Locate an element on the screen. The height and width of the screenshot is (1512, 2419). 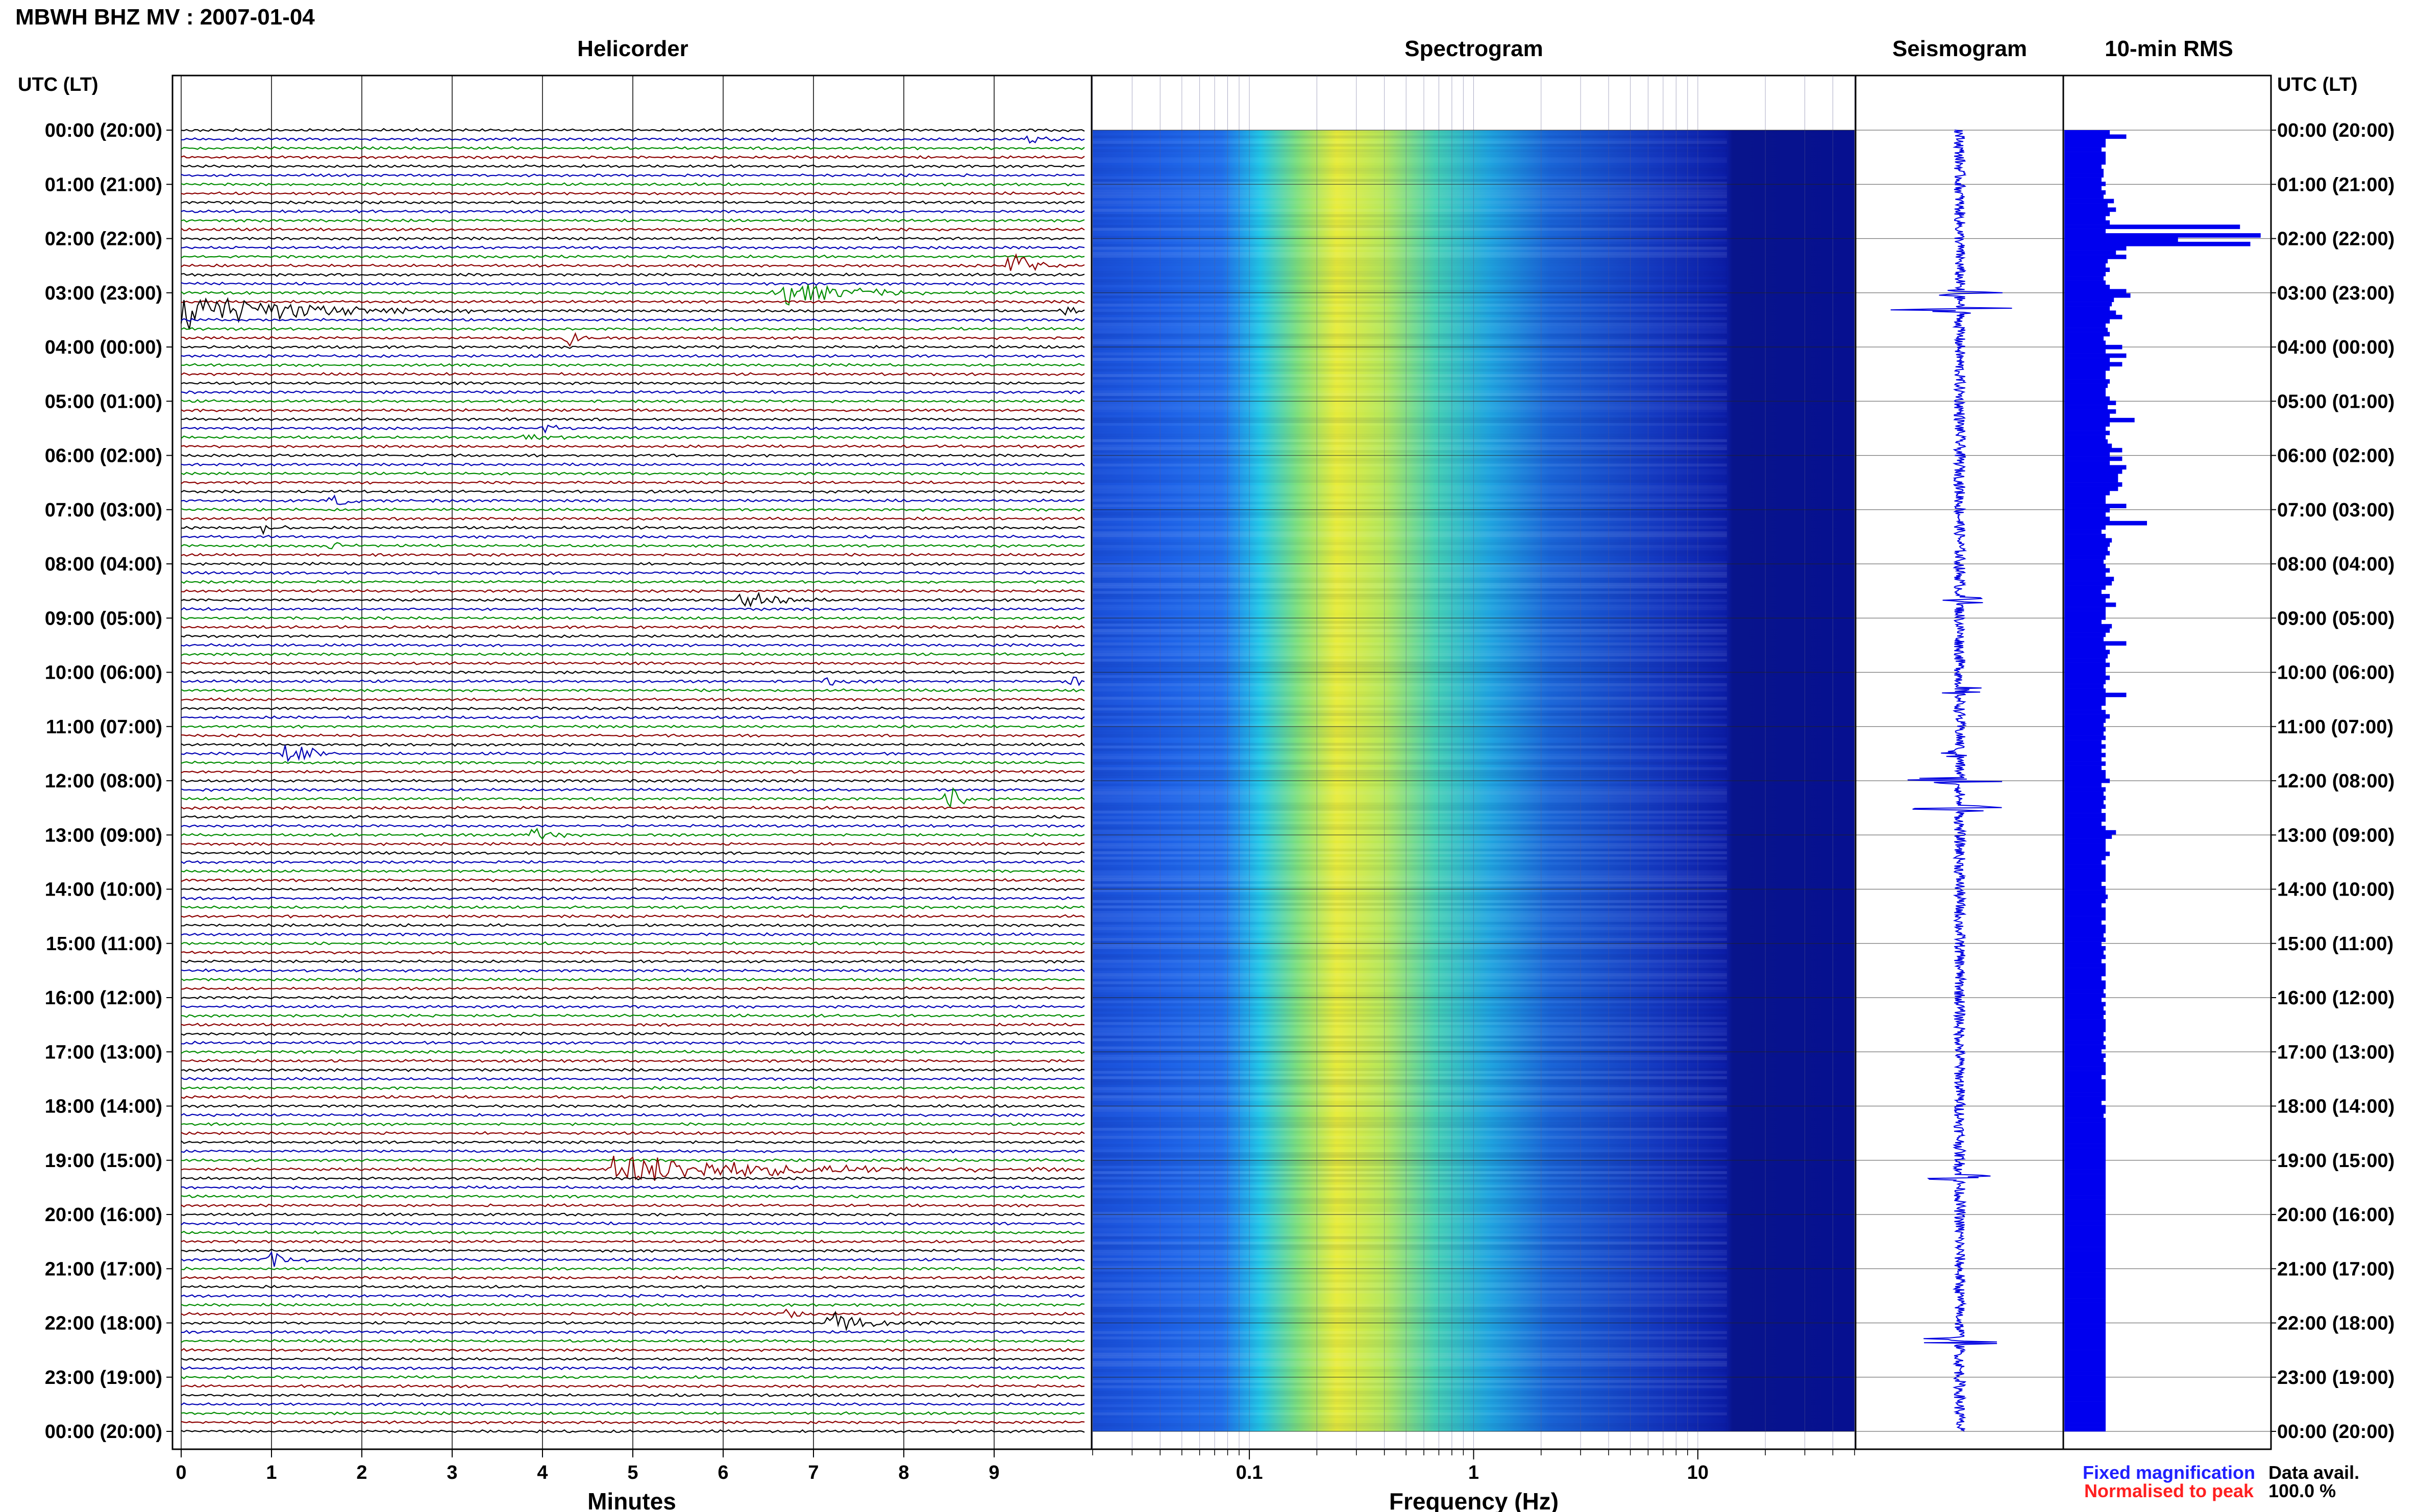
minute-tick-label: 9 is located at coordinates (994, 1472).